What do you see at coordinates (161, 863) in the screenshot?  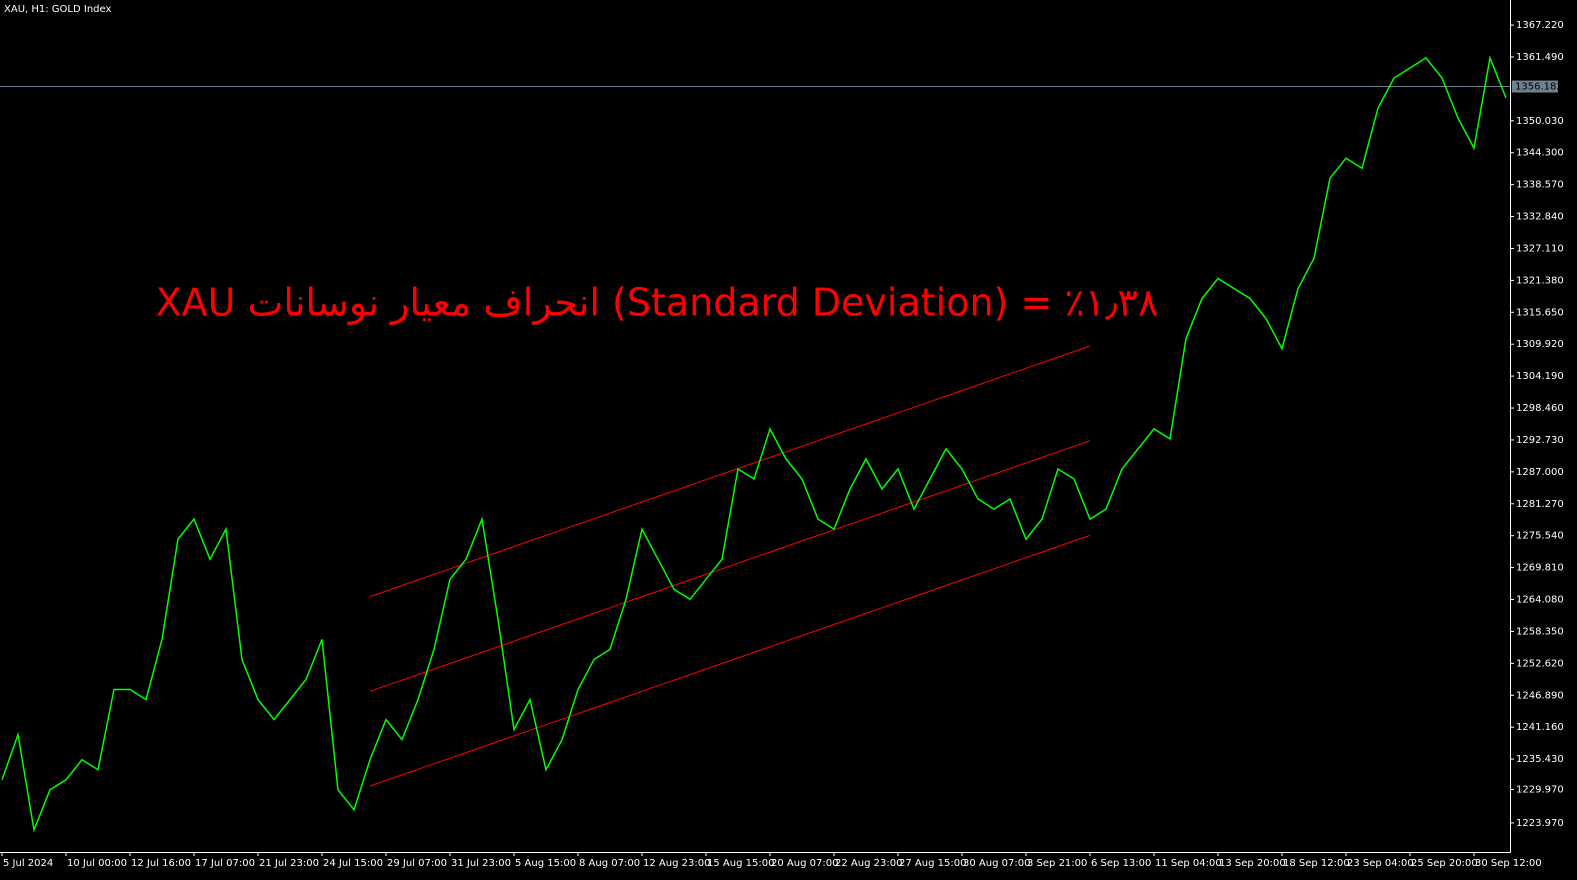 I see `x-tick-label: 12 Jul 16:00` at bounding box center [161, 863].